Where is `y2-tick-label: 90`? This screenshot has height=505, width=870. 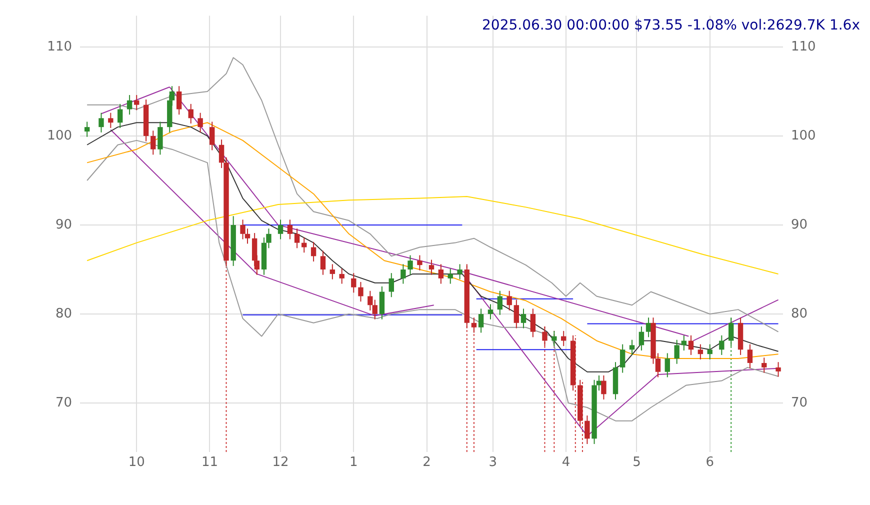 y2-tick-label: 90 is located at coordinates (799, 224).